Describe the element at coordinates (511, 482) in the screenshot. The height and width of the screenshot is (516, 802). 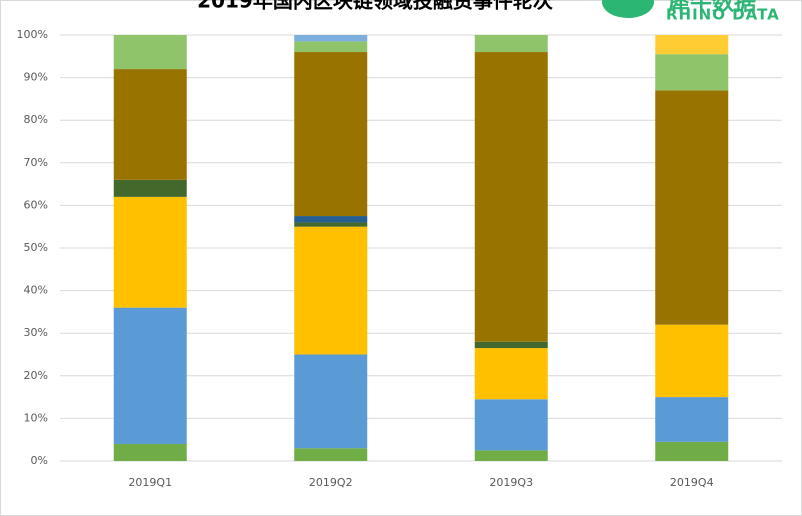
I see `x-tick-label: 2019Q3` at that location.